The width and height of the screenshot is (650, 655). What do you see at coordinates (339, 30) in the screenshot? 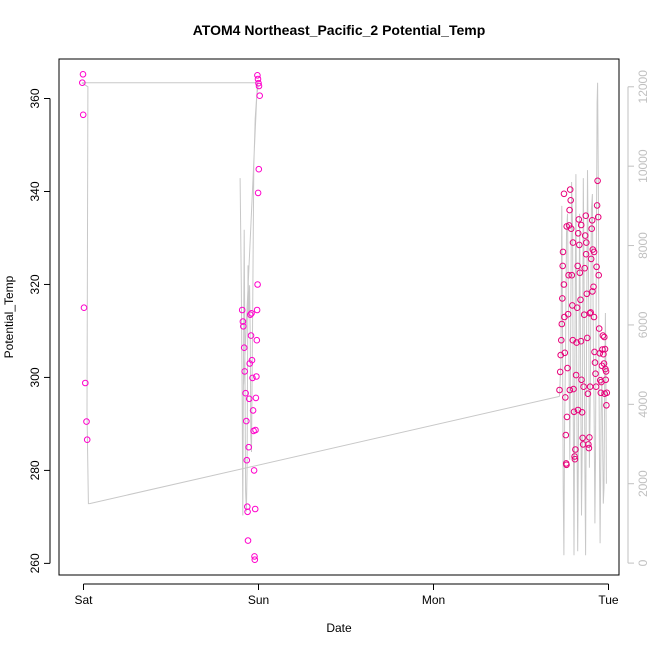
I see `chart-title: ATOM4 Northeast_Pacific_2 Potential_Temp` at bounding box center [339, 30].